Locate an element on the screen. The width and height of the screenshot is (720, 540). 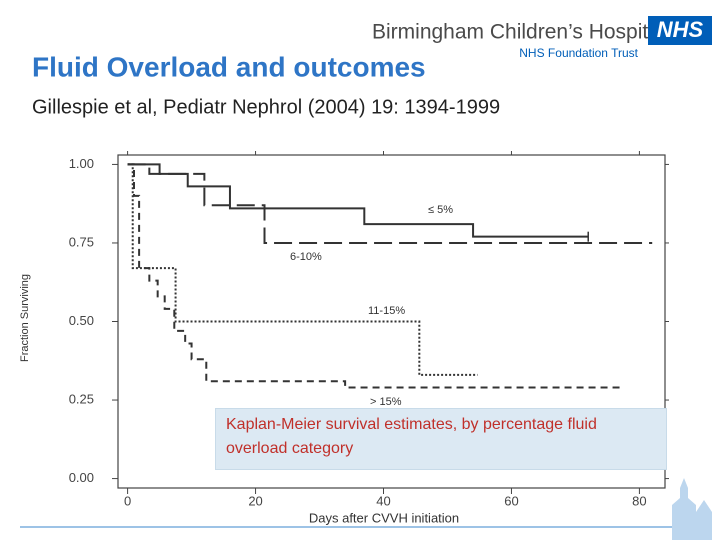
y-tick-label: 0.75 is located at coordinates (81, 241).